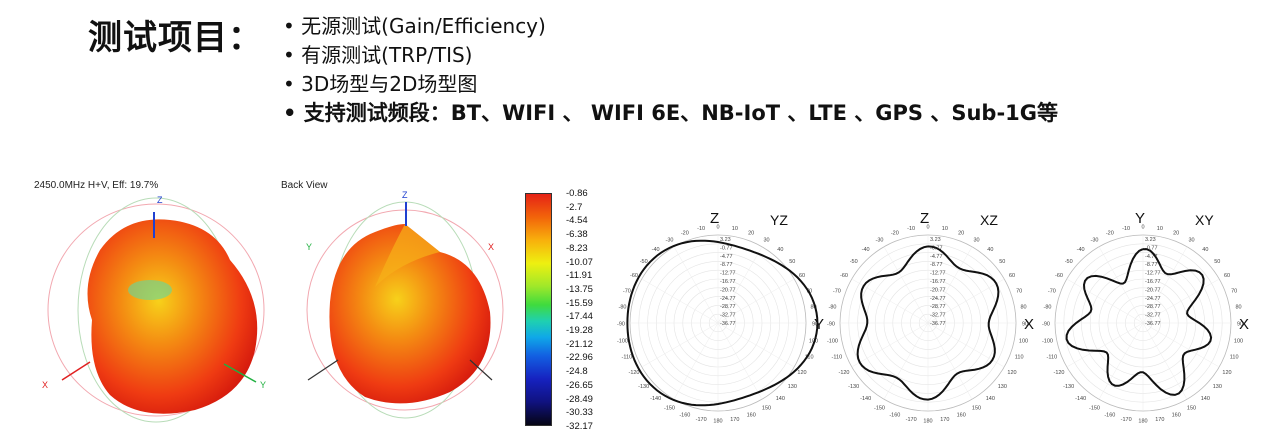 Image resolution: width=1277 pixels, height=445 pixels. Describe the element at coordinates (309, 247) in the screenshot. I see `back-y-axis-label: Y` at that location.